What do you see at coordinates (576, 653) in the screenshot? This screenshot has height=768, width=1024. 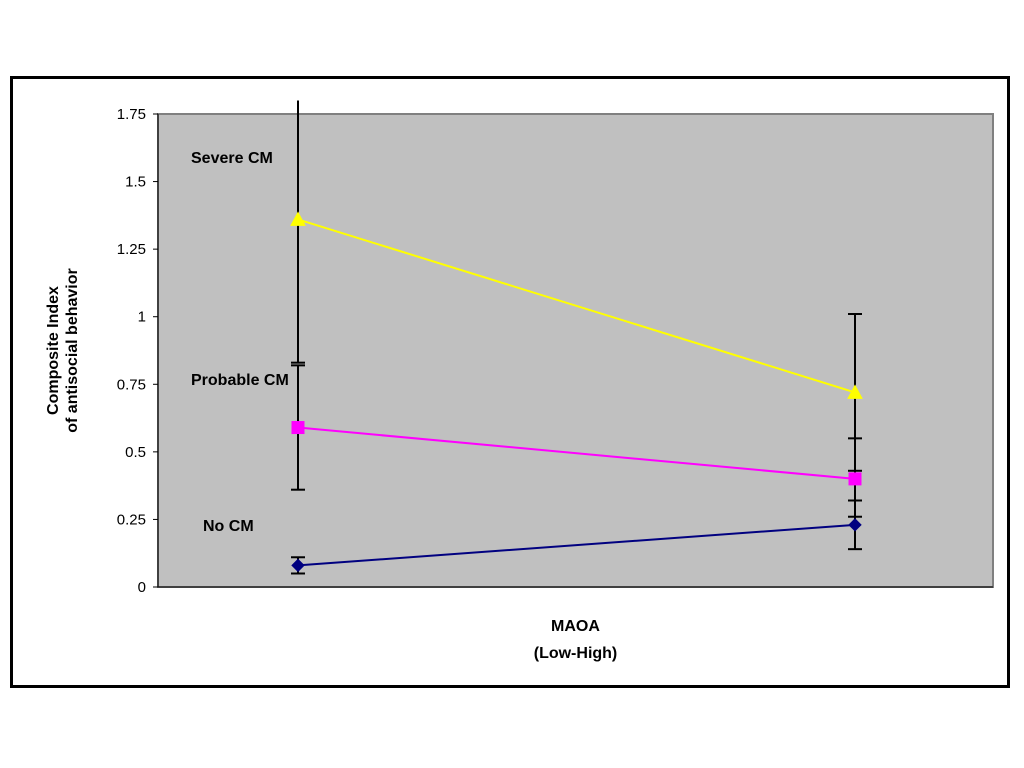 I see `x-axis-title: (Low-High)` at bounding box center [576, 653].